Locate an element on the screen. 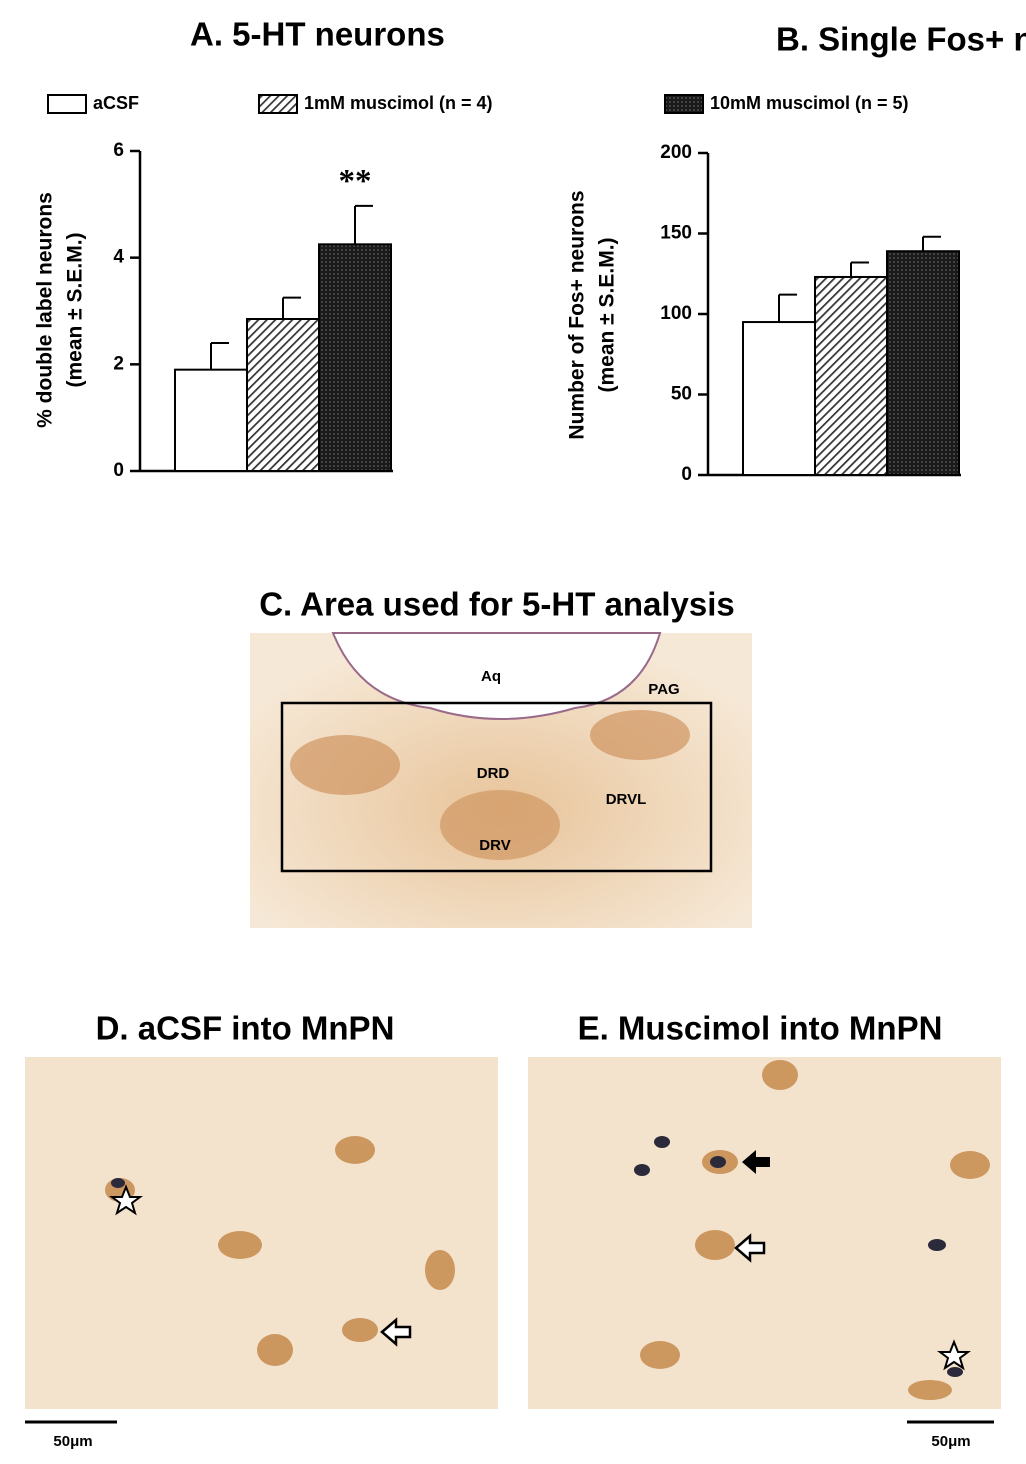  region-label: DRV is located at coordinates (494, 845).